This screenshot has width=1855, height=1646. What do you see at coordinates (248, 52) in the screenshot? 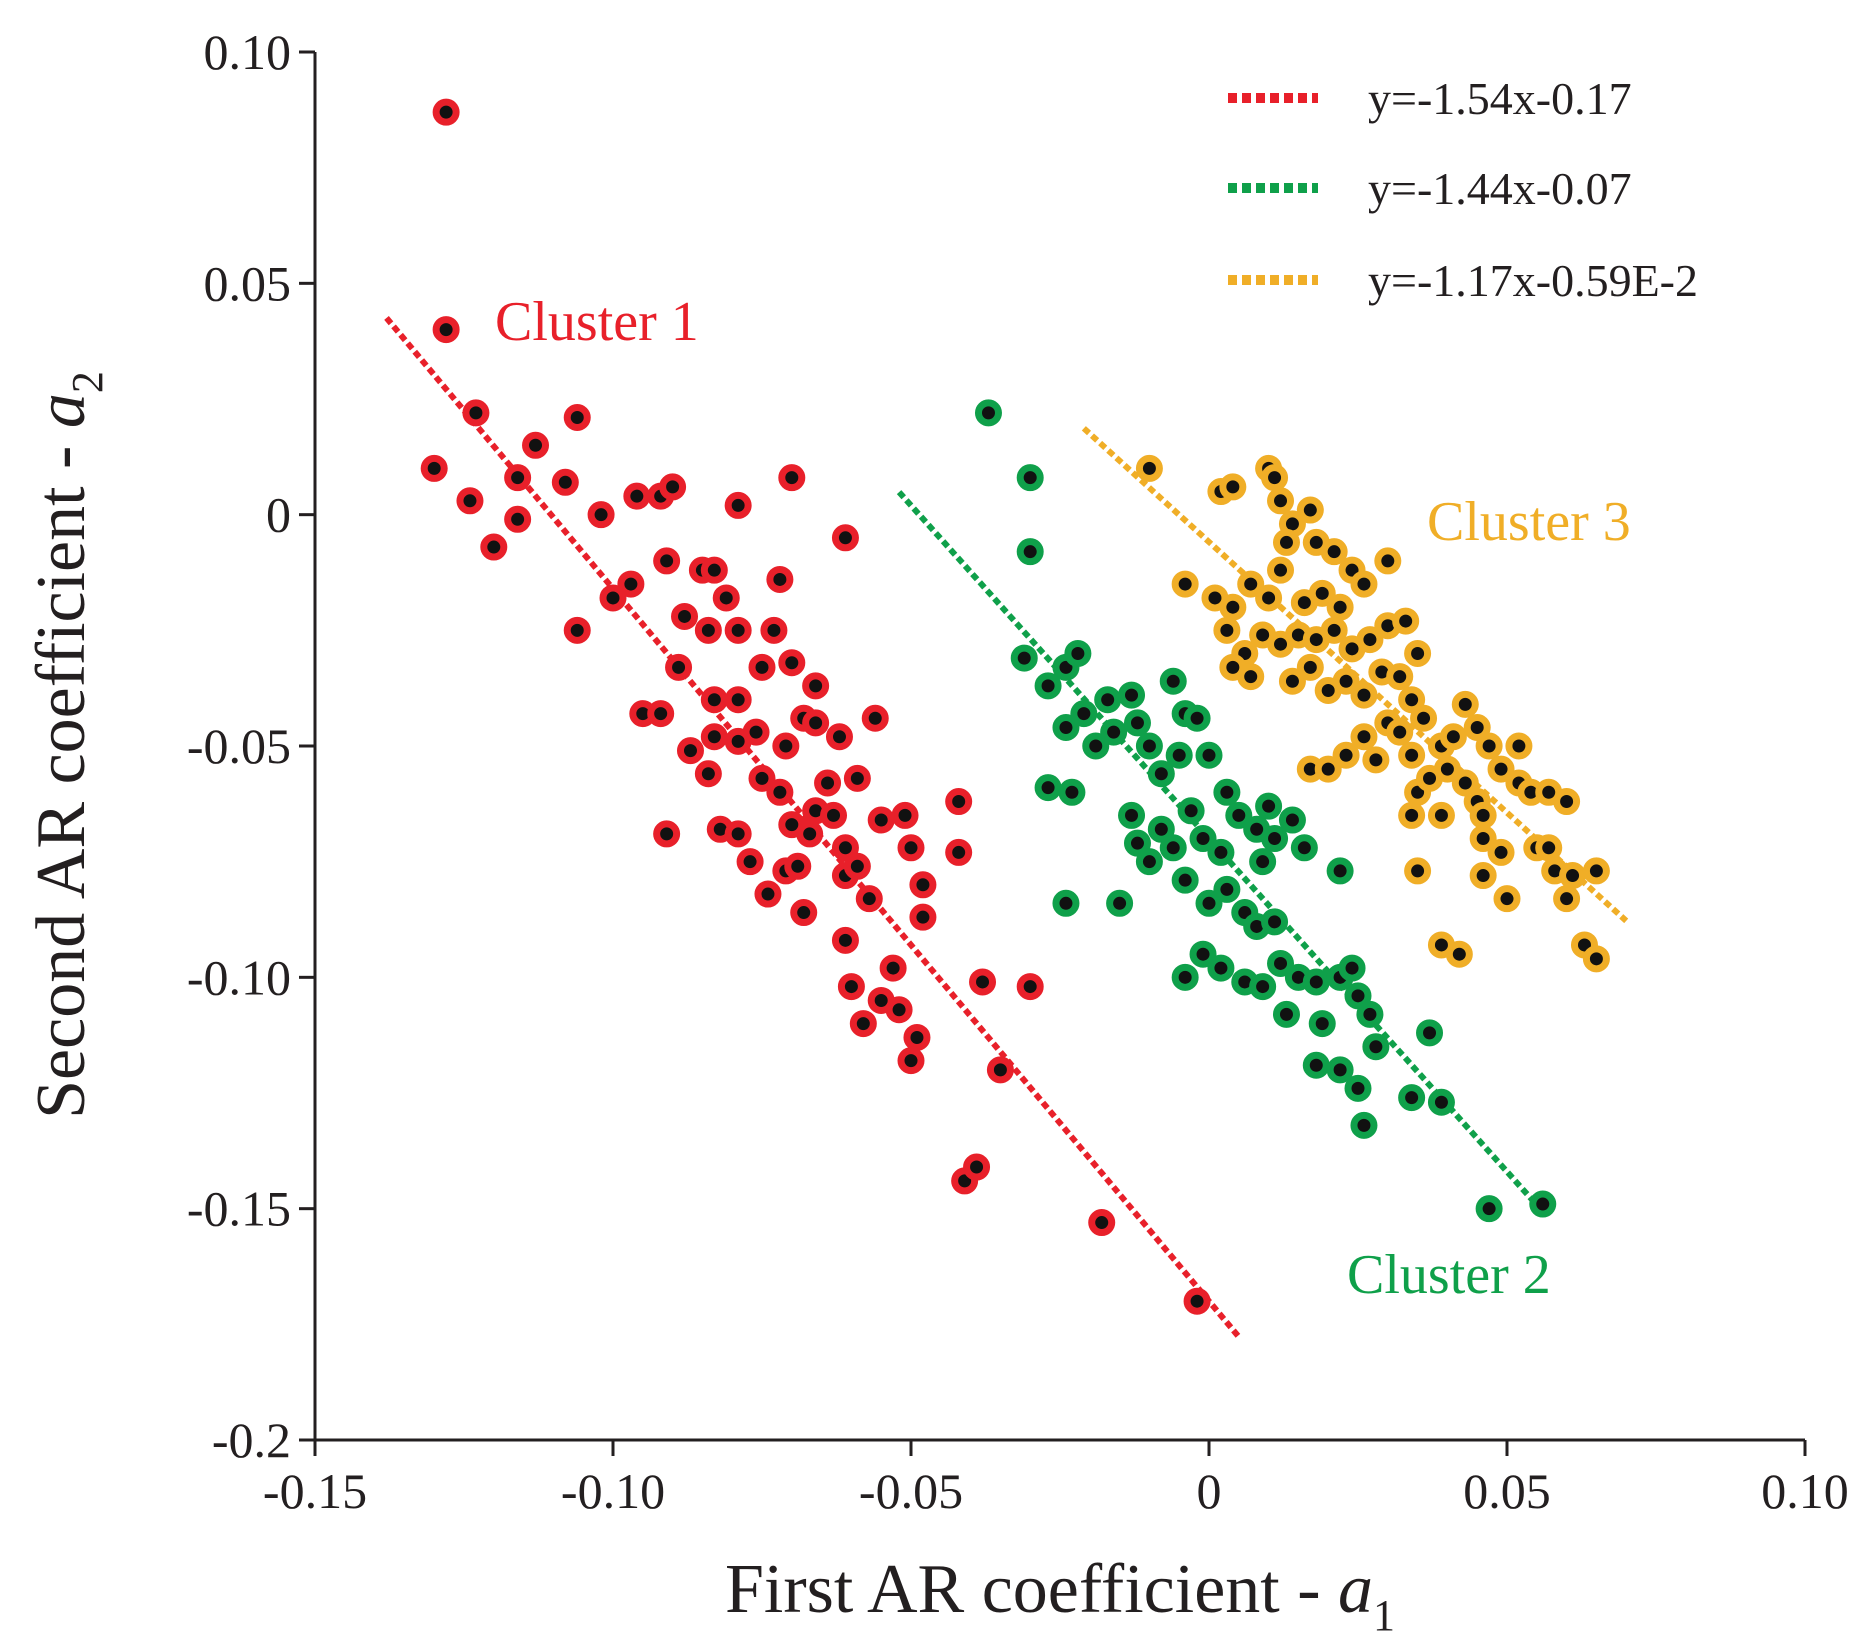
I see `y-tick-label: 0.10` at bounding box center [248, 52].